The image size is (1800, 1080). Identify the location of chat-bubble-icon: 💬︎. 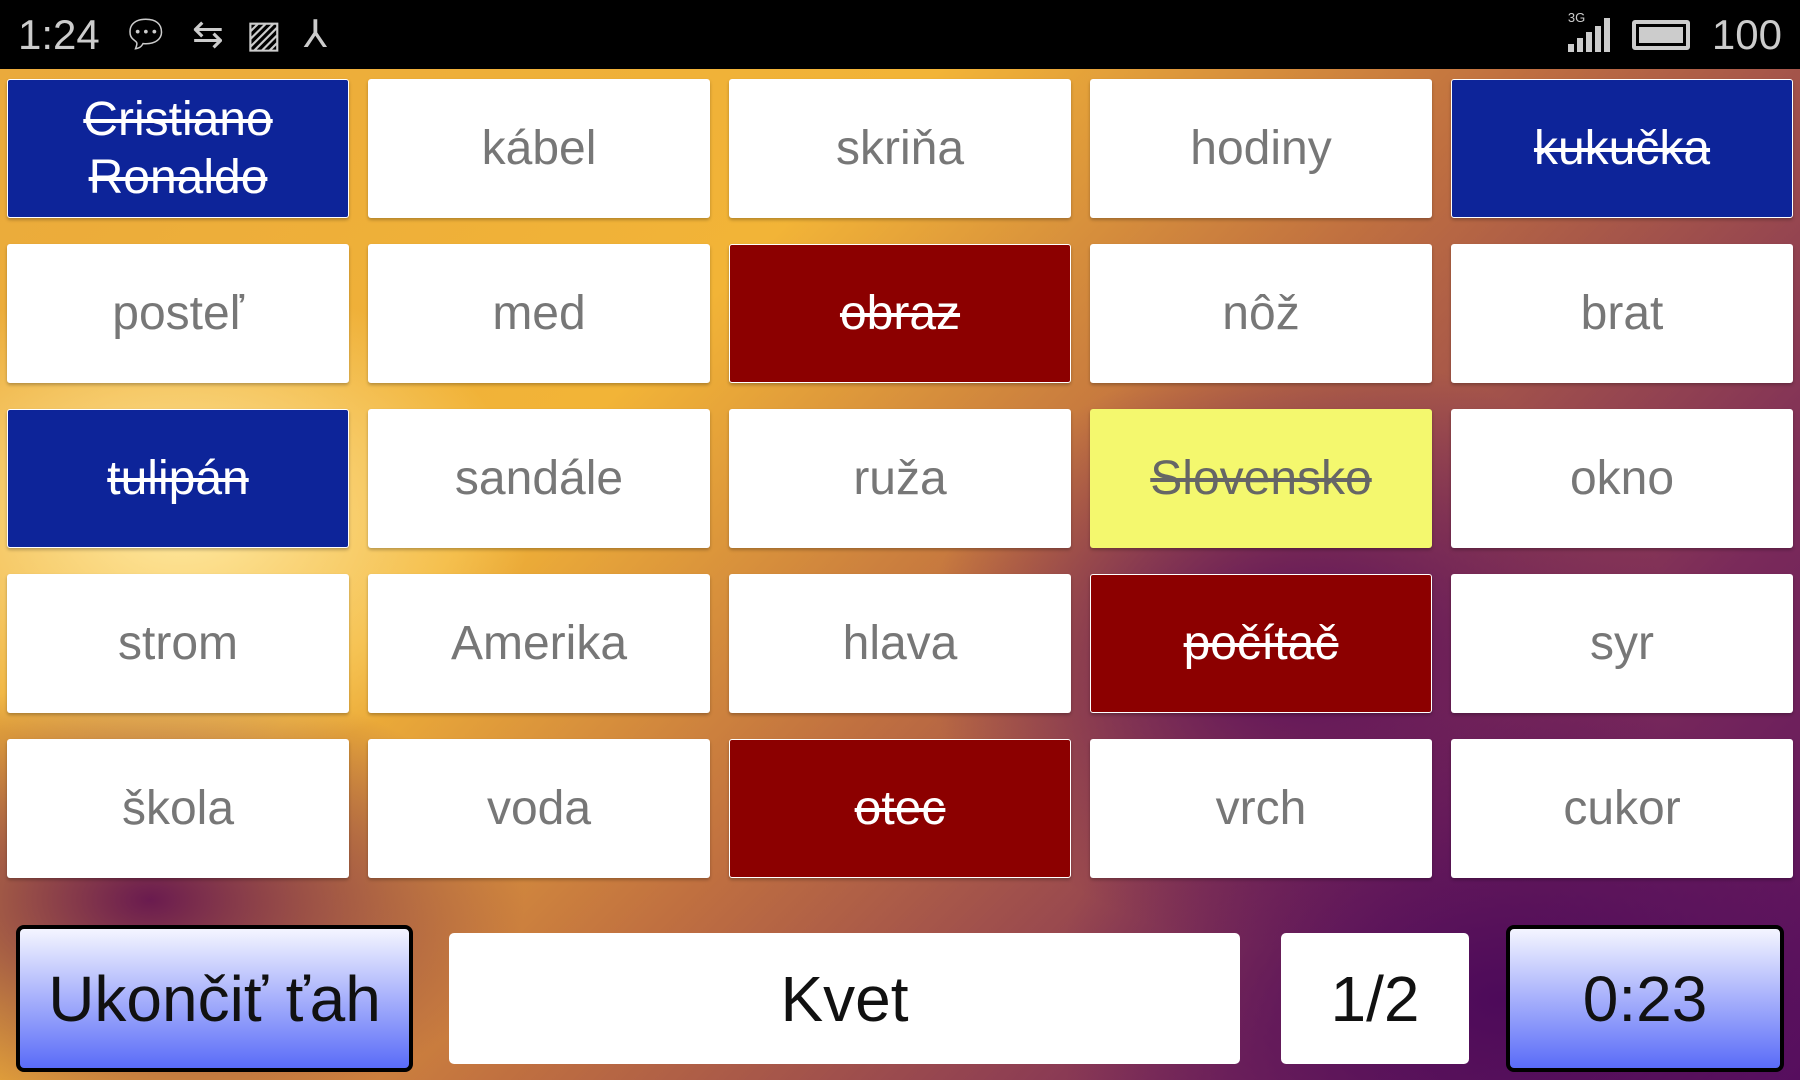
(145, 34).